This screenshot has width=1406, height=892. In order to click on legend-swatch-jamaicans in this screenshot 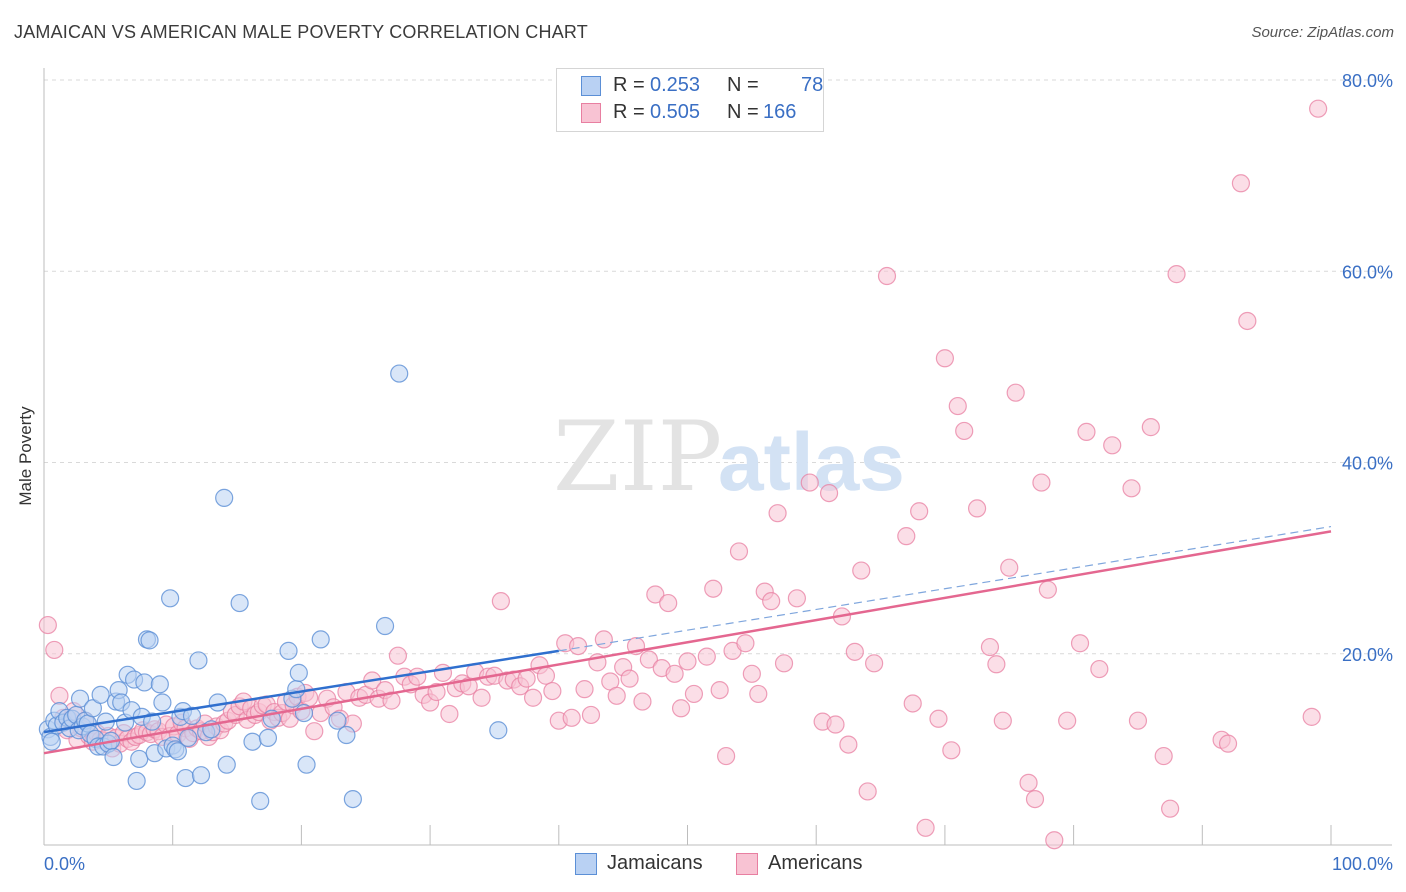, I will do `click(586, 864)`.